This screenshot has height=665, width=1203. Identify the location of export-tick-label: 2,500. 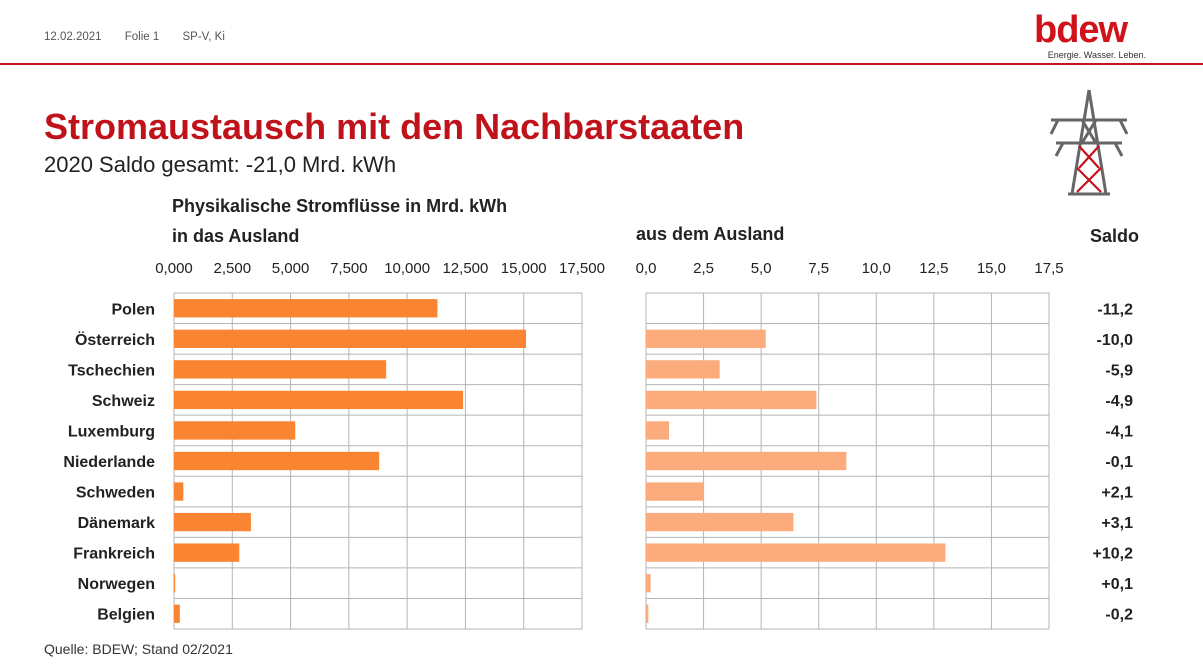
(233, 268).